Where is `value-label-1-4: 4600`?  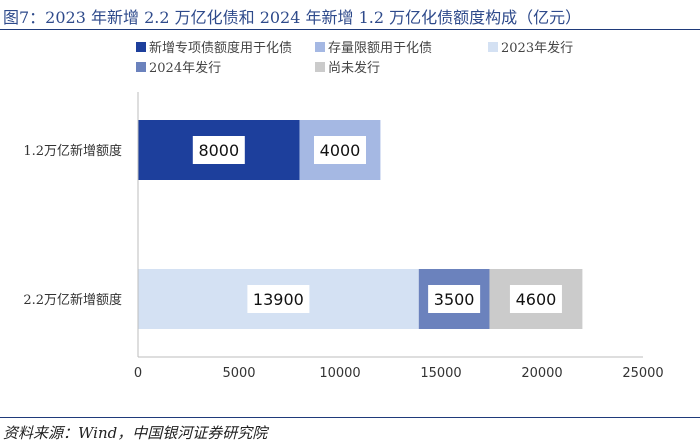
value-label-1-4: 4600 is located at coordinates (536, 299).